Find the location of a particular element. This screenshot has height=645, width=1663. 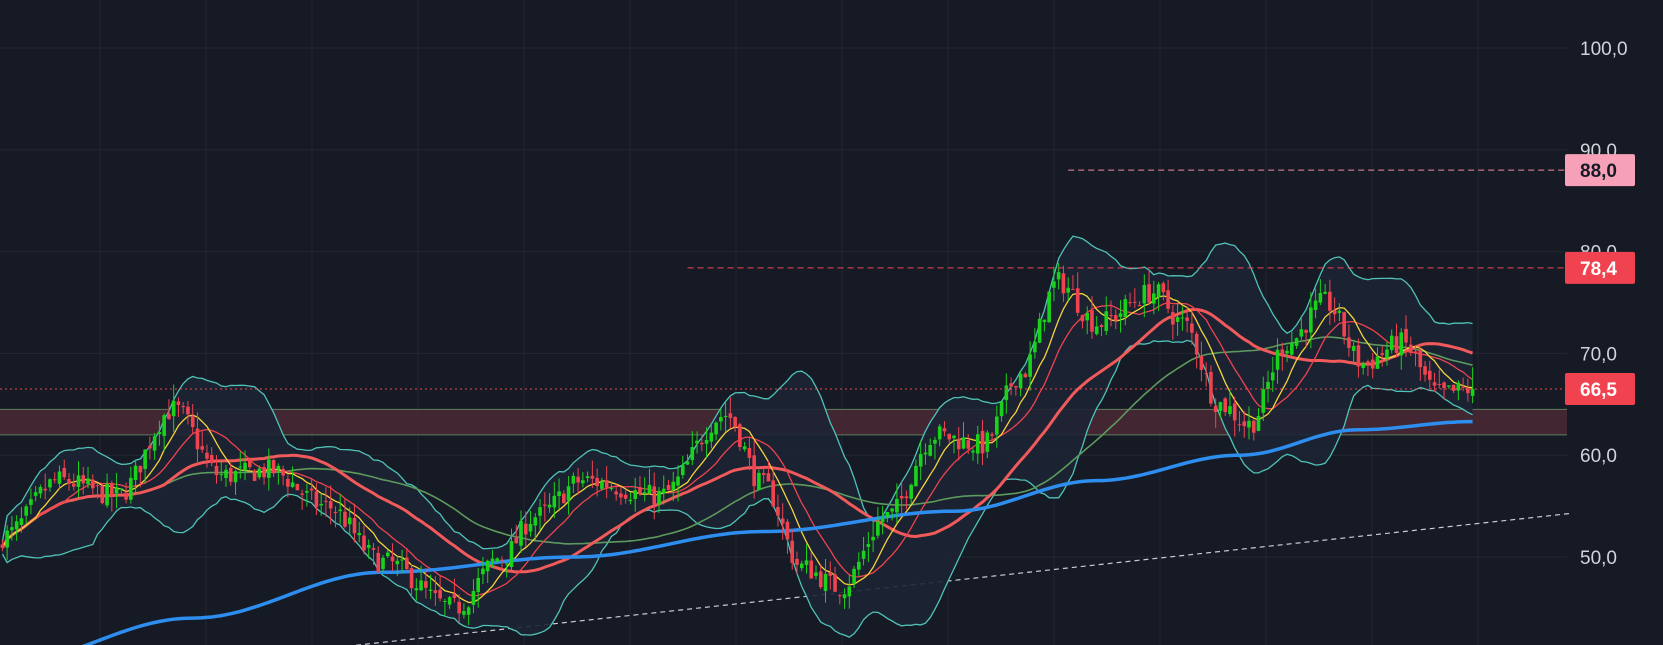

target-88-tag-label: 88,0 is located at coordinates (1598, 171).